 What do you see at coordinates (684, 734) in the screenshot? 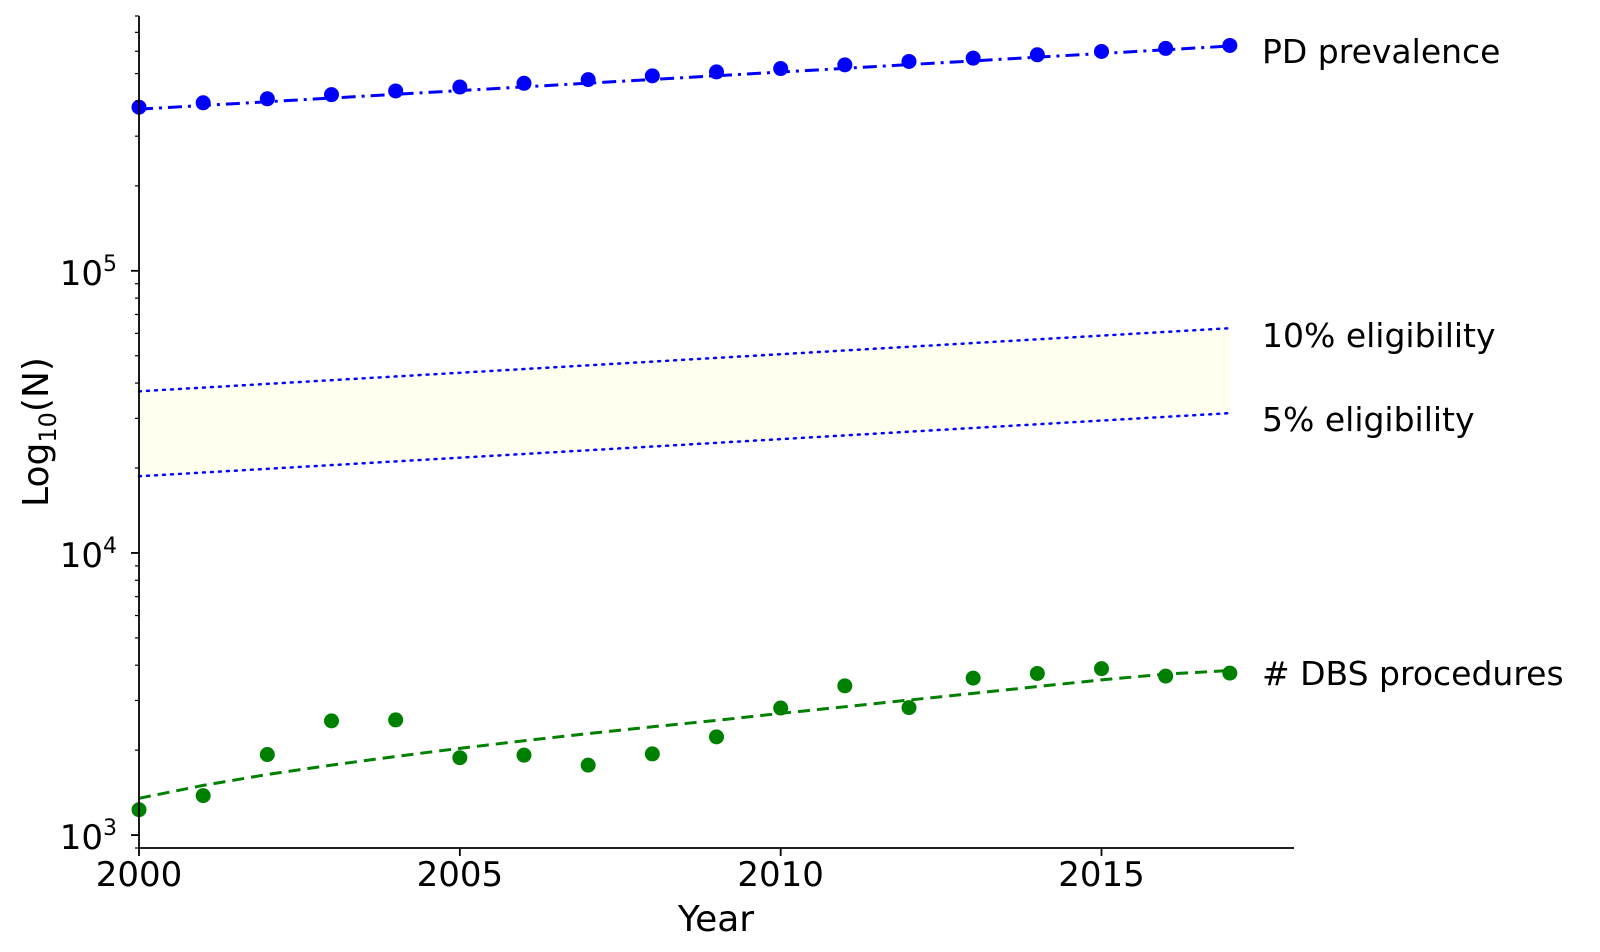
I see `dbs-procedures-fit-line` at bounding box center [684, 734].